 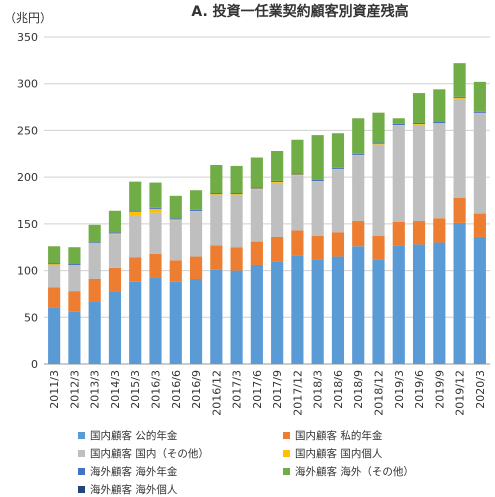 I want to click on legend-label: 海外顧客 海外年金, so click(x=134, y=472).